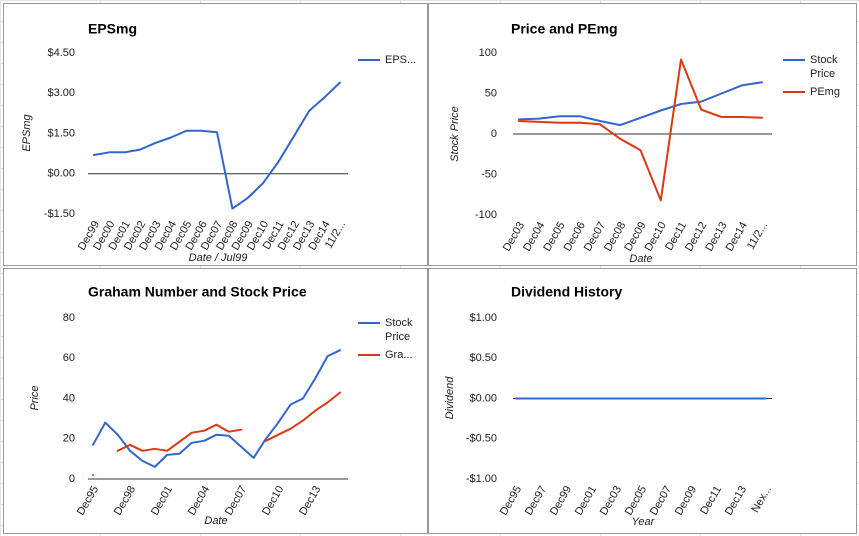 Image resolution: width=859 pixels, height=536 pixels. I want to click on y-tick-label: 40, so click(69, 398).